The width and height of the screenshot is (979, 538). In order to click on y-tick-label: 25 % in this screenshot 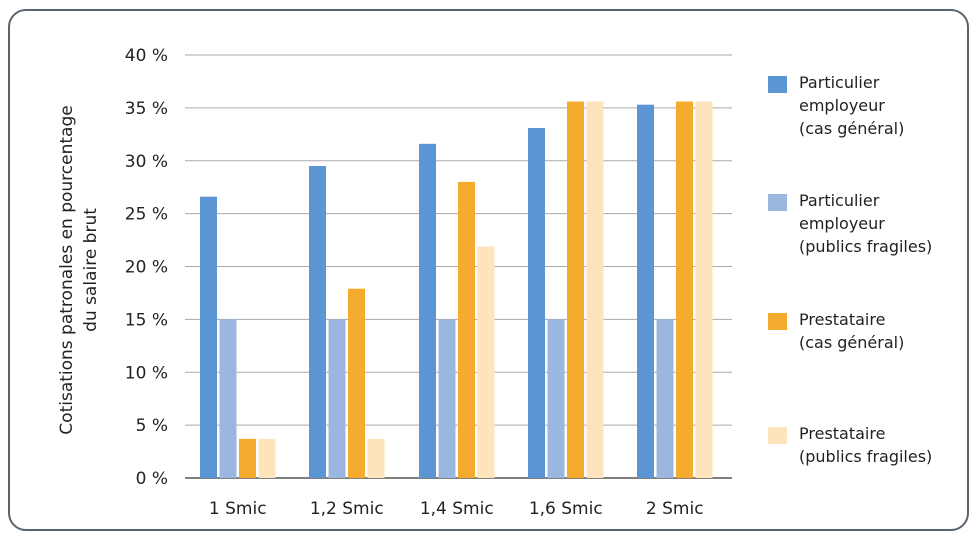, I will do `click(146, 215)`.